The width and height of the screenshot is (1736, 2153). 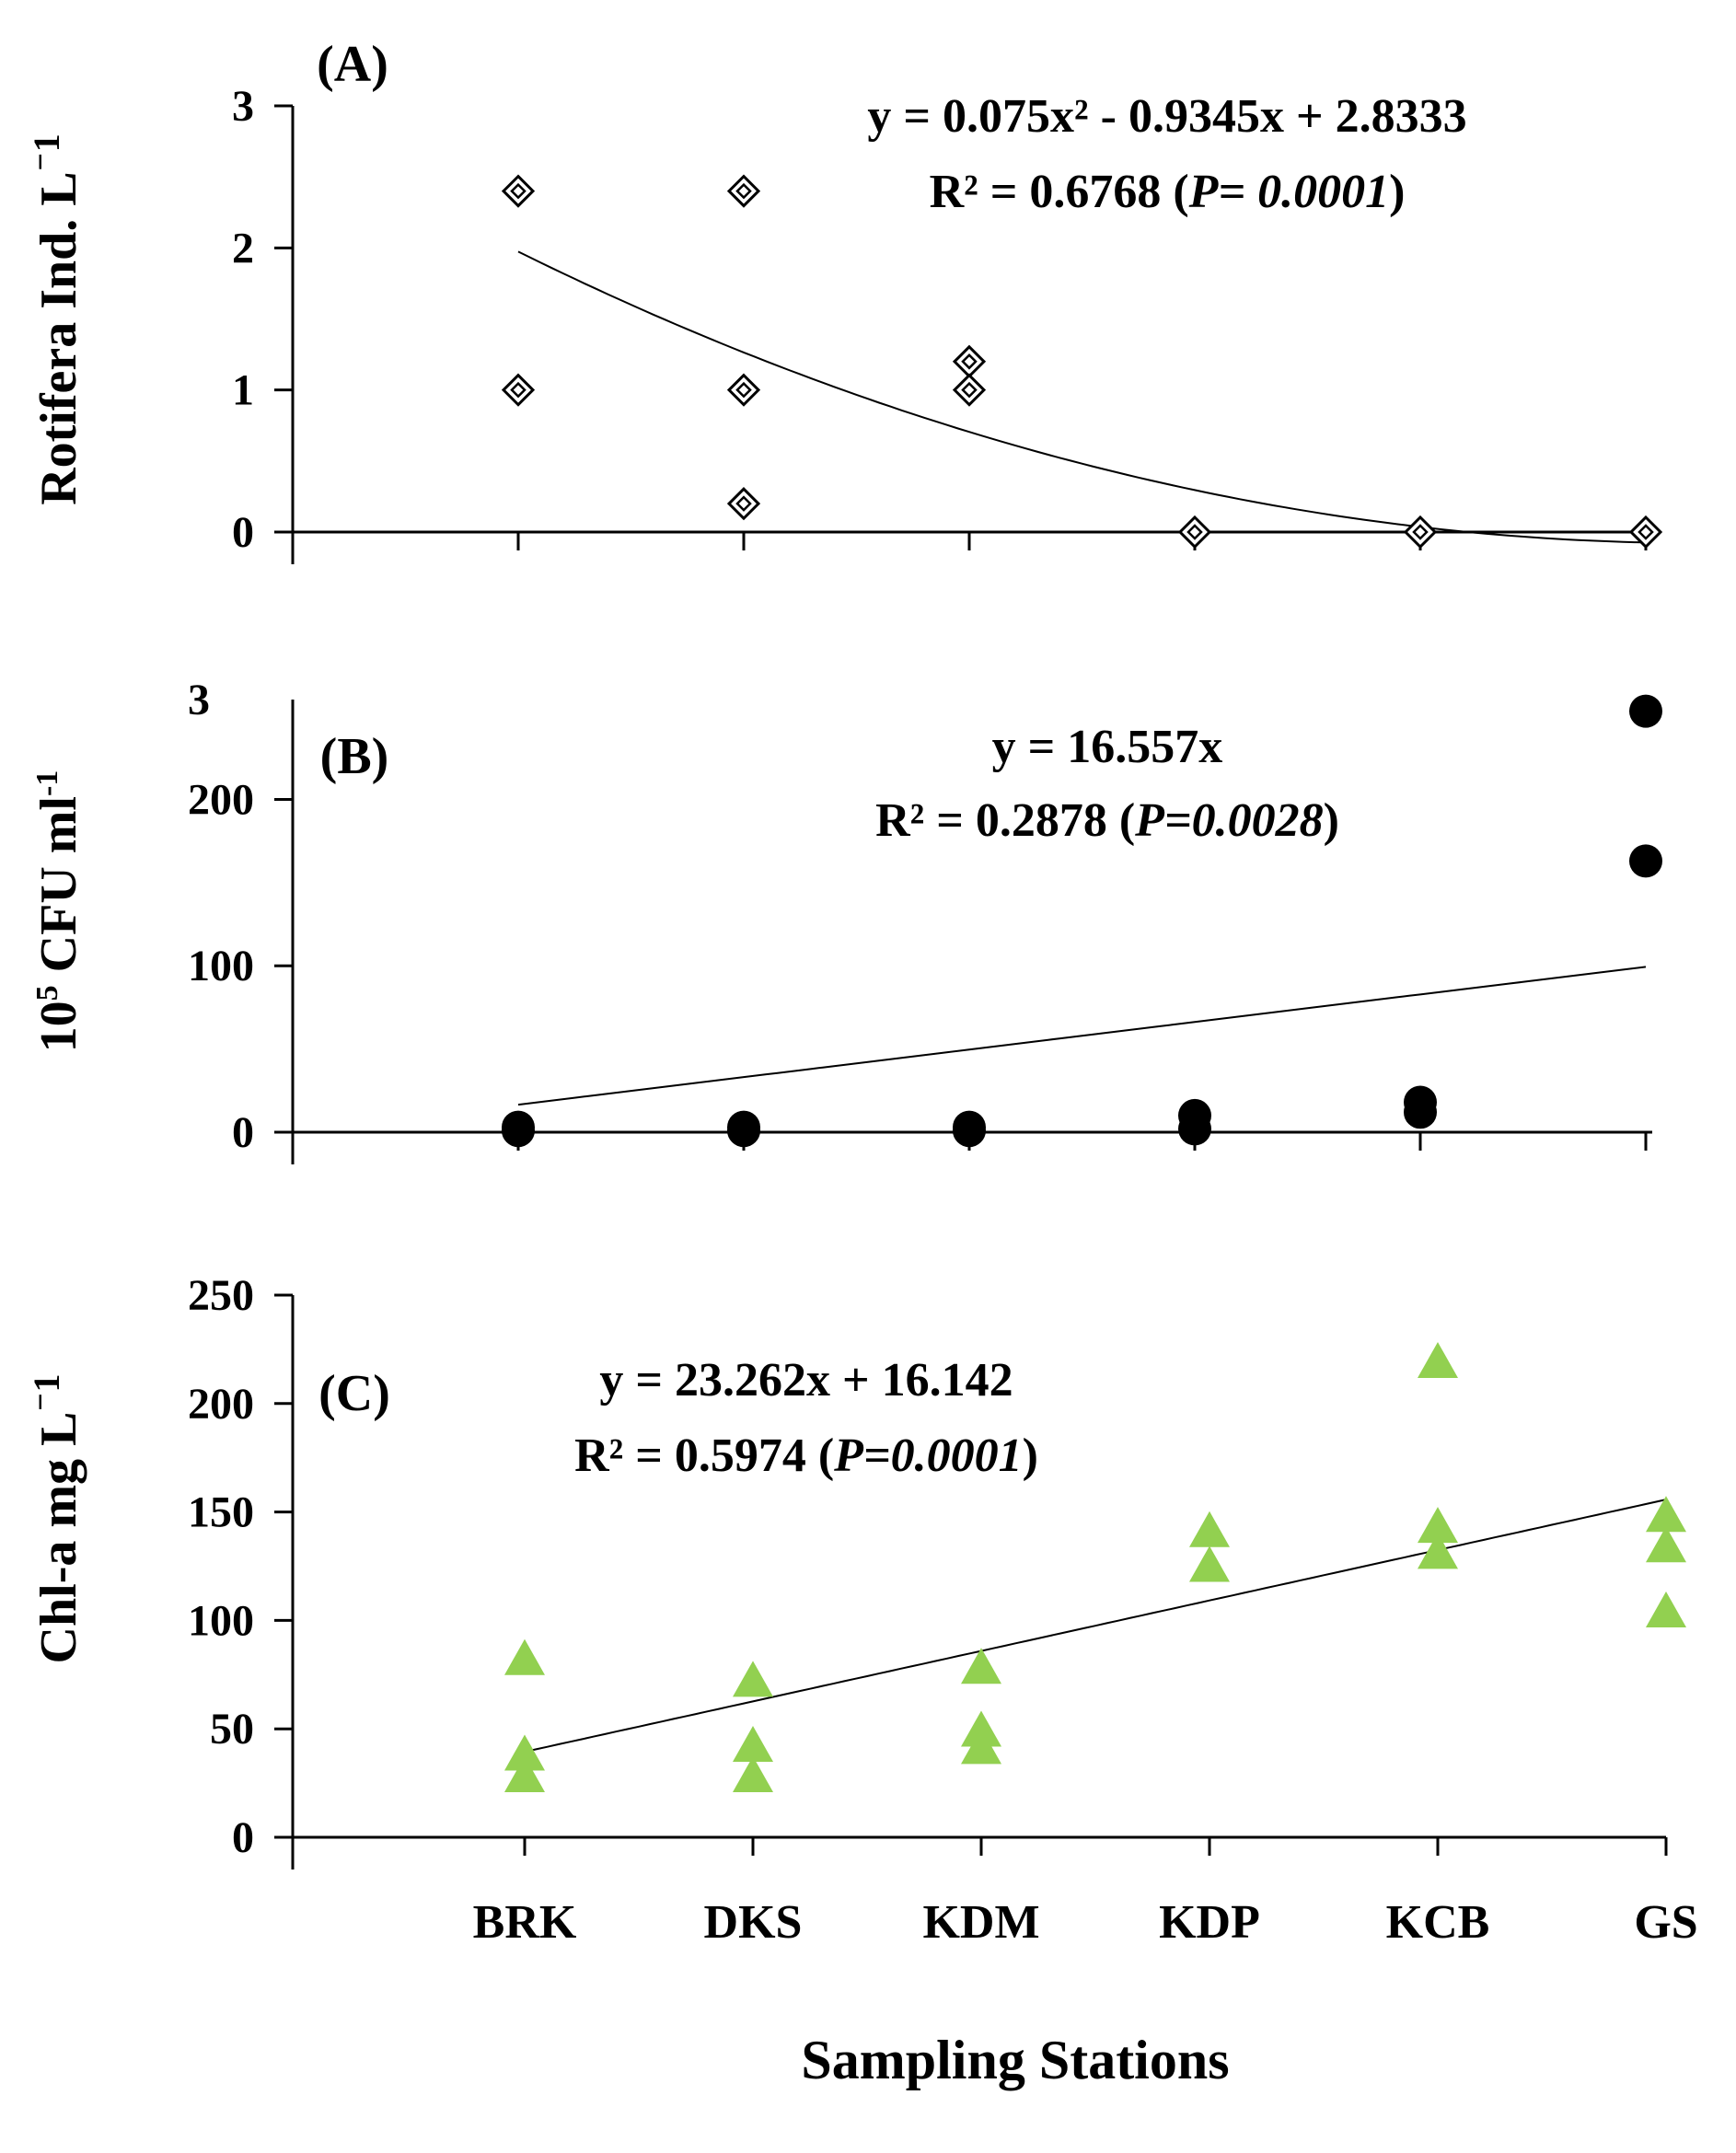 I want to click on panel-label: (A), so click(x=352, y=64).